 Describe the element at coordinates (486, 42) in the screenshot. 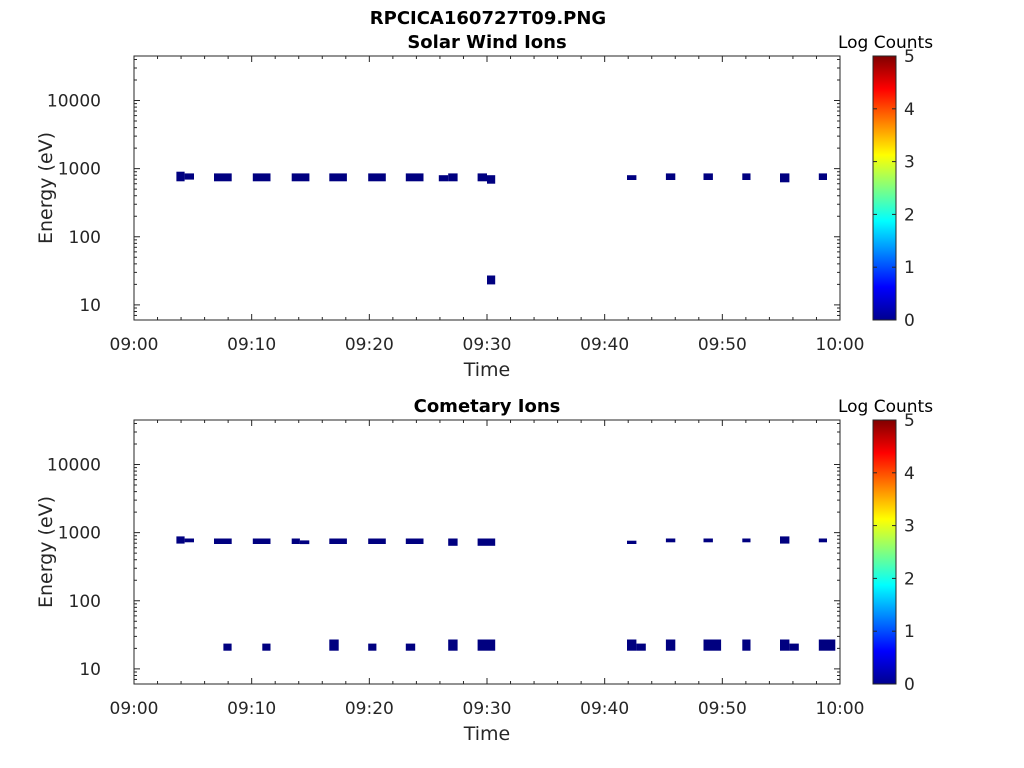

I see `panel-title: Solar Wind Ions` at that location.